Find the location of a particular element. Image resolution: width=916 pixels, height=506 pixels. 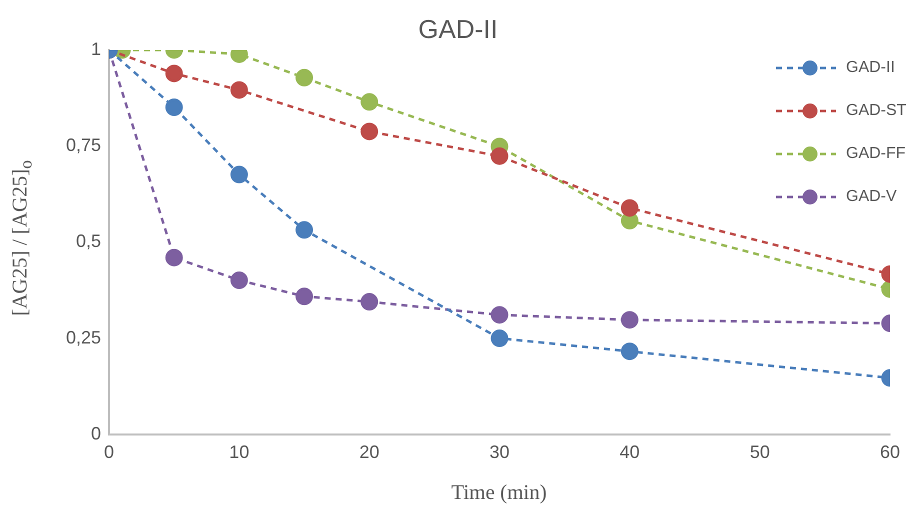

x-tick-label: 60 is located at coordinates (890, 452).